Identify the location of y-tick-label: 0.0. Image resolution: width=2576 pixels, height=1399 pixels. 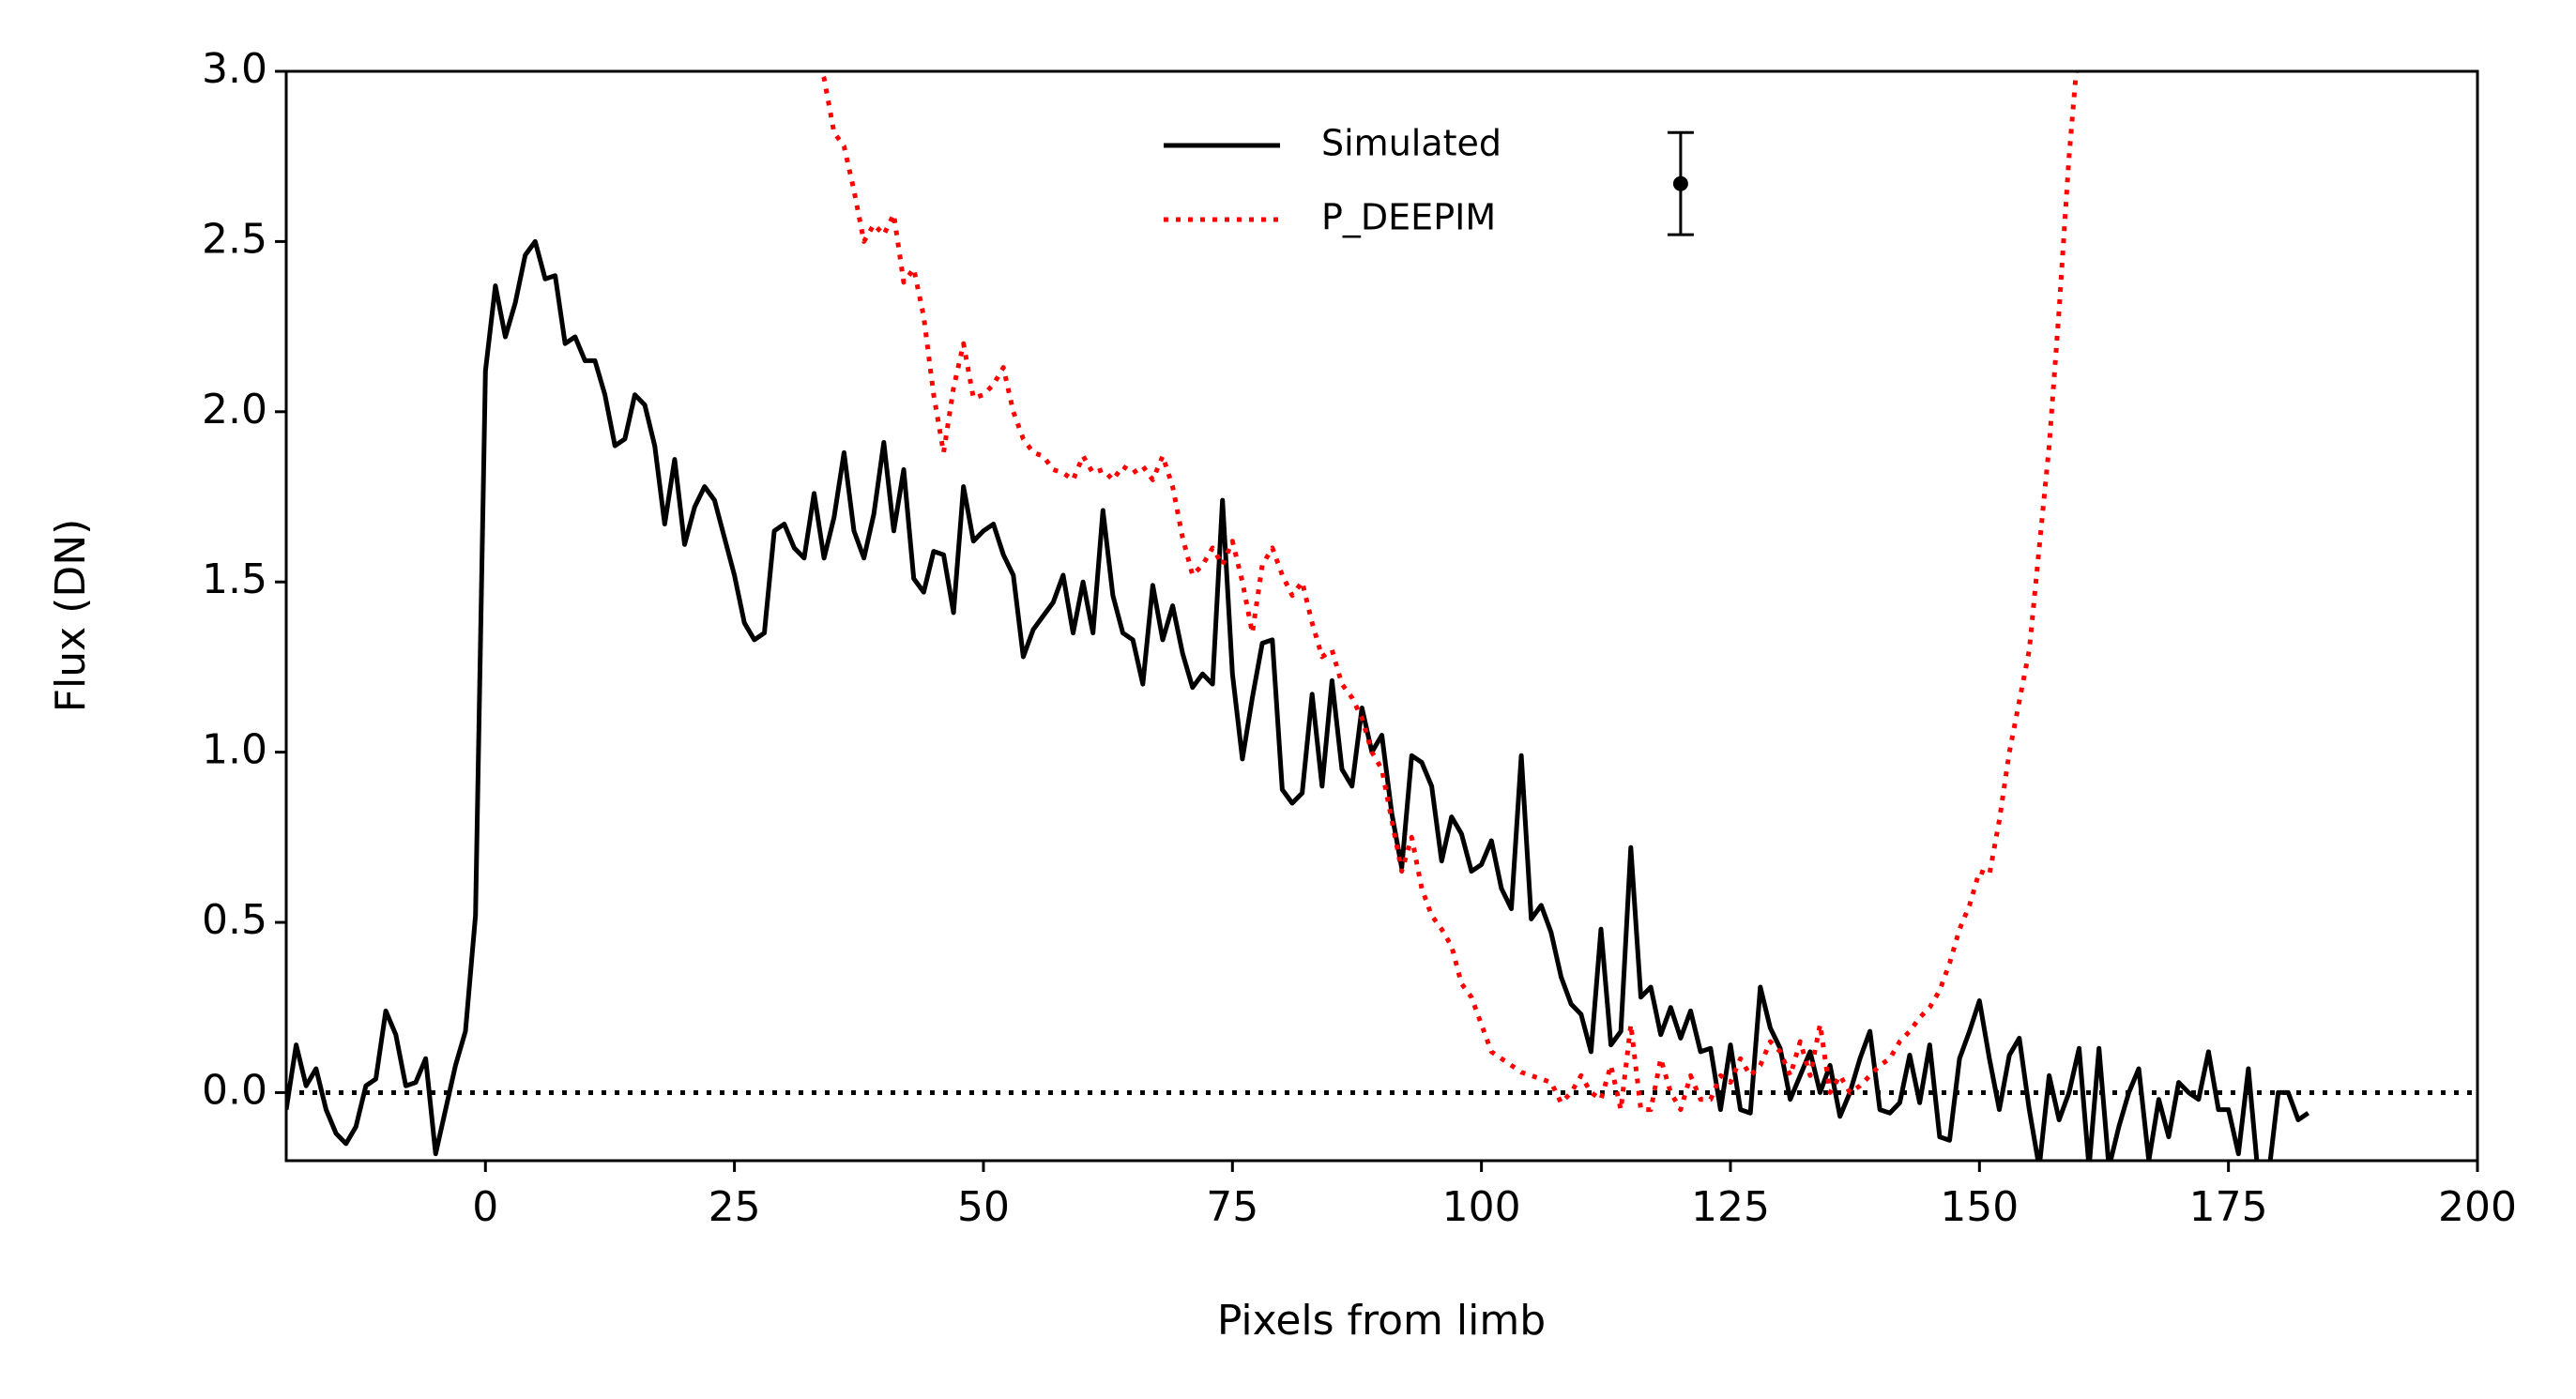
(234, 1090).